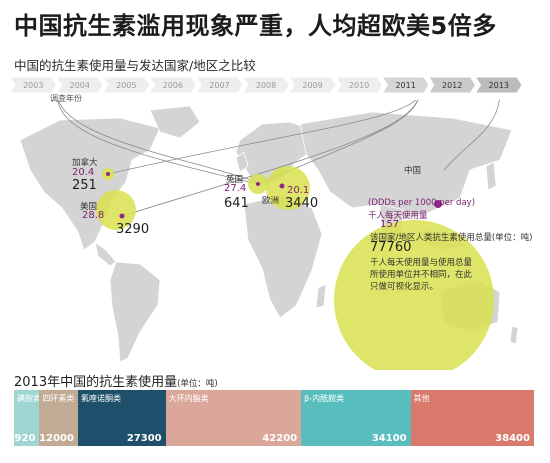 The height and width of the screenshot is (463, 550). Describe the element at coordinates (122, 216) in the screenshot. I see `usa-dot` at that location.